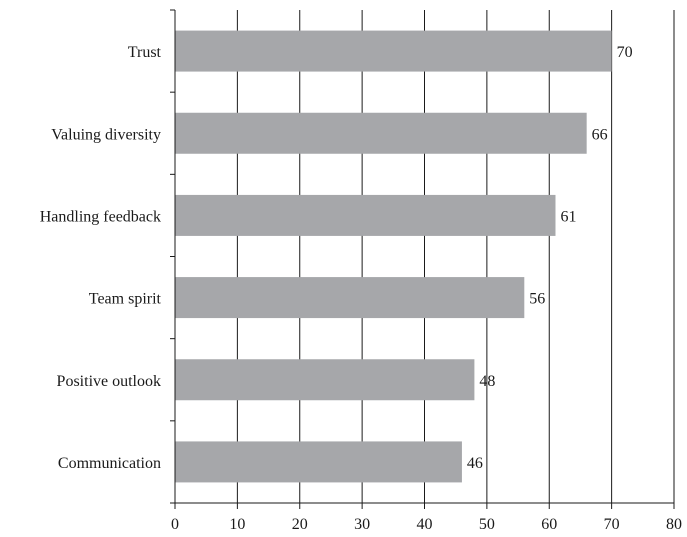  What do you see at coordinates (100, 216) in the screenshot?
I see `category-label: Handling feedback` at bounding box center [100, 216].